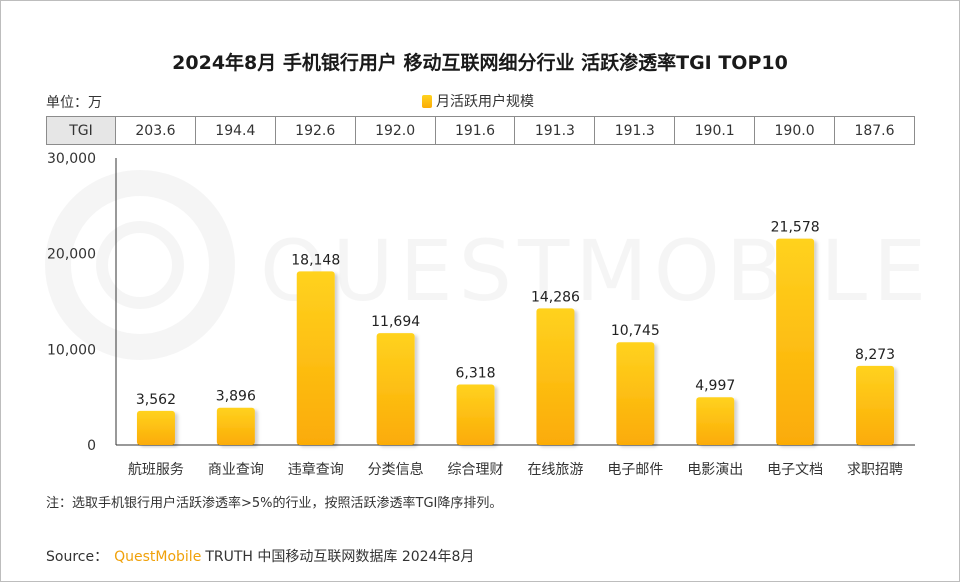 This screenshot has height=582, width=960. Describe the element at coordinates (236, 470) in the screenshot. I see `x-tick-label: 商业查询` at that location.